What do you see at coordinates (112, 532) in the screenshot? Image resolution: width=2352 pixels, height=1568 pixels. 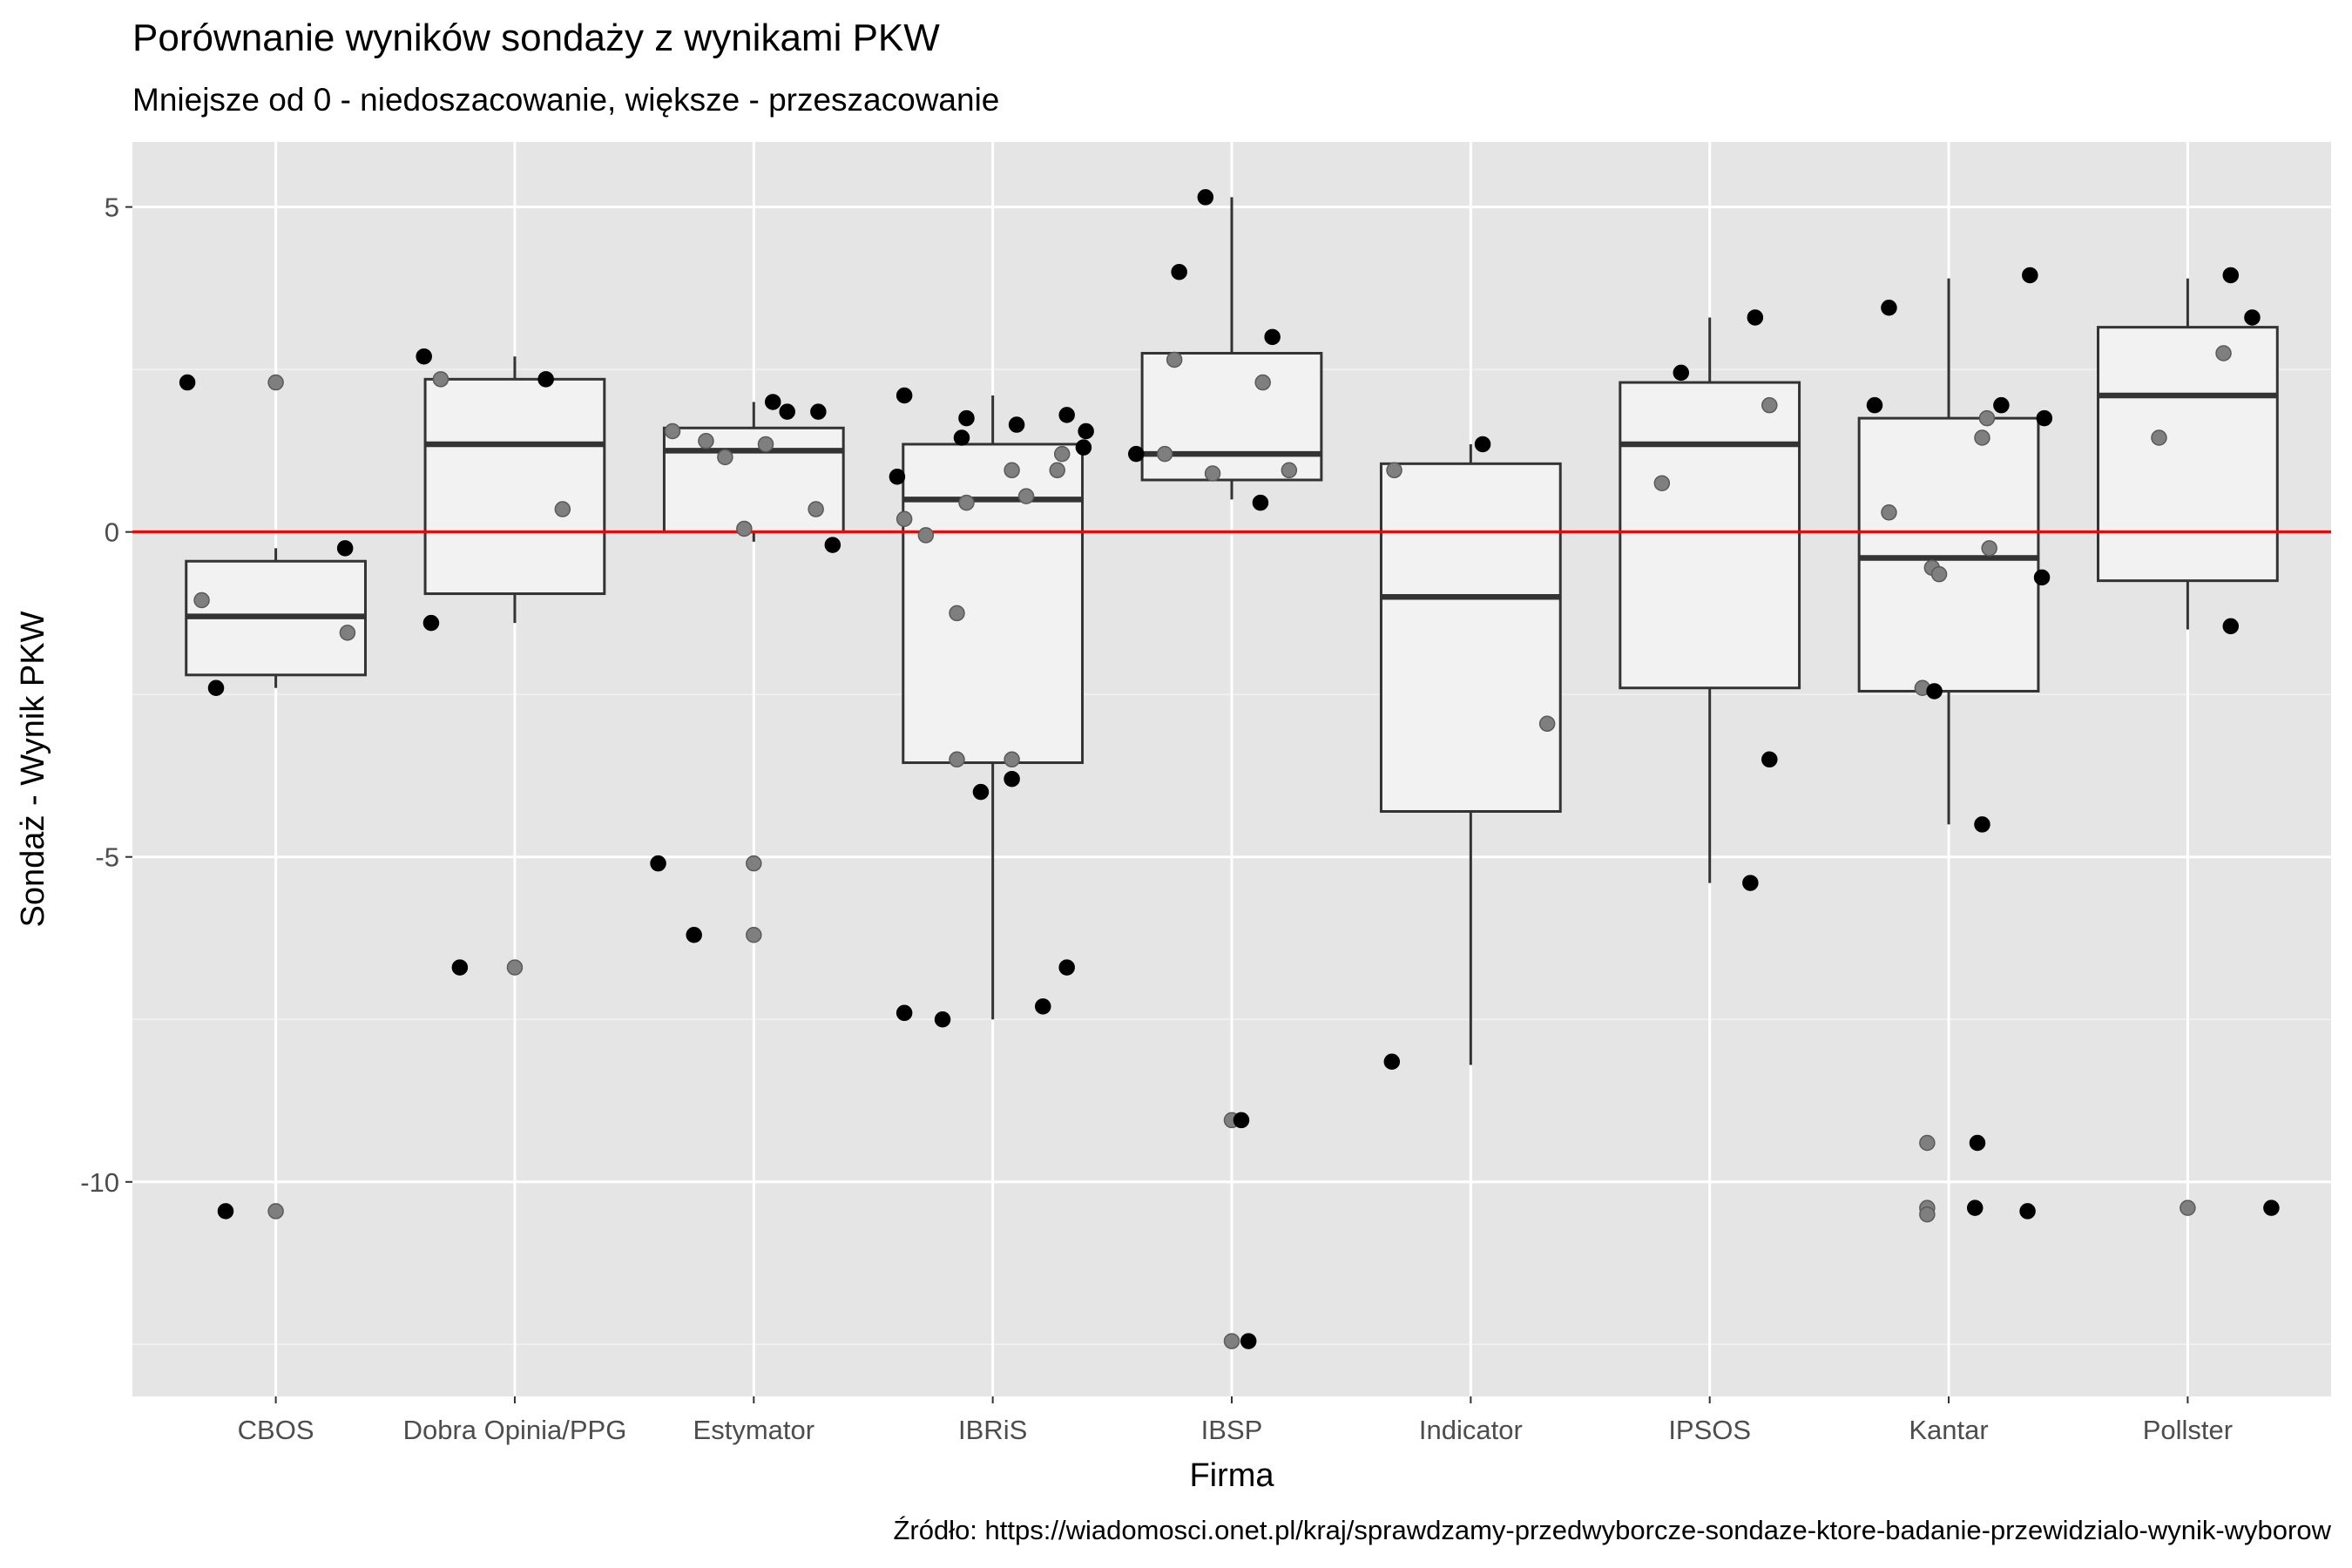 I see `y-tick-label: 0` at bounding box center [112, 532].